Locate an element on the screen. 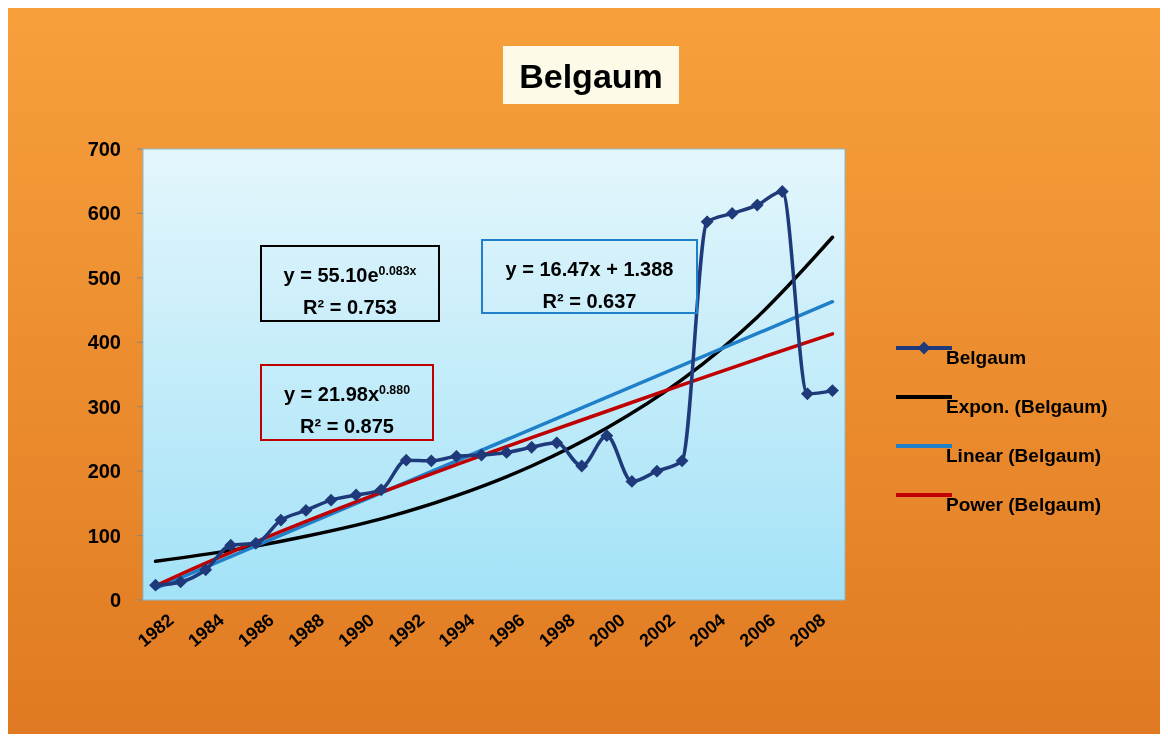  y-tick-label: 300 is located at coordinates (104, 406).